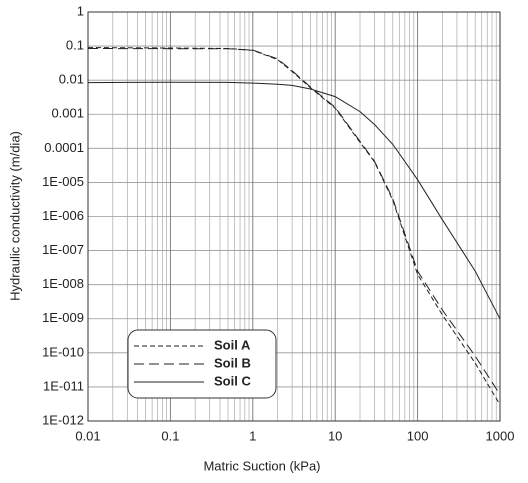 The height and width of the screenshot is (483, 528). I want to click on y-tick-label: 1E-005, so click(63, 181).